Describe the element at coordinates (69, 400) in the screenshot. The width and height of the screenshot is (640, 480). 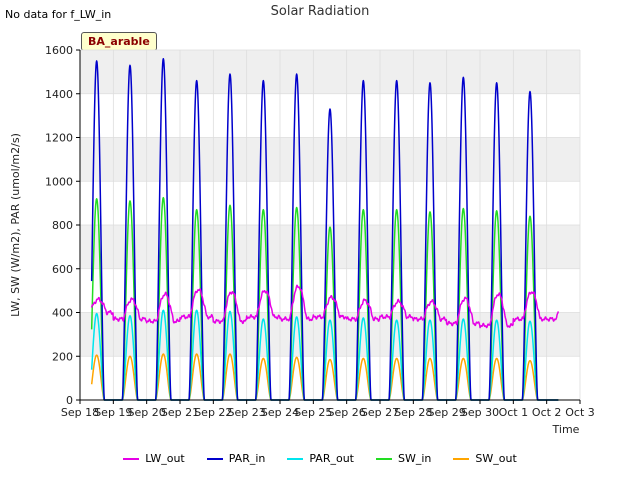
I see `y-tick-label: 0` at that location.